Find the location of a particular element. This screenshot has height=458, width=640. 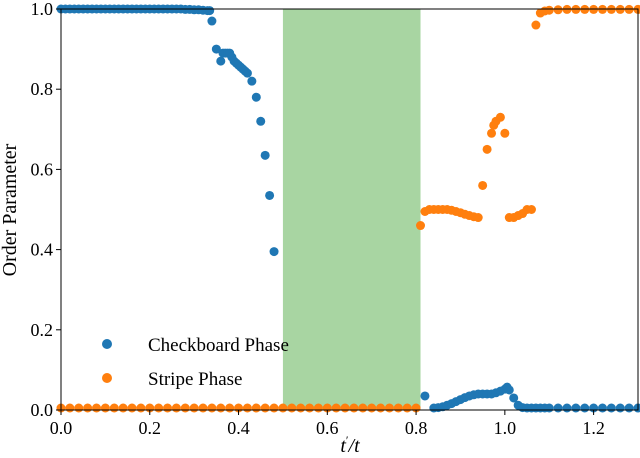

y-tick-label: 1.0 is located at coordinates (42, 9).